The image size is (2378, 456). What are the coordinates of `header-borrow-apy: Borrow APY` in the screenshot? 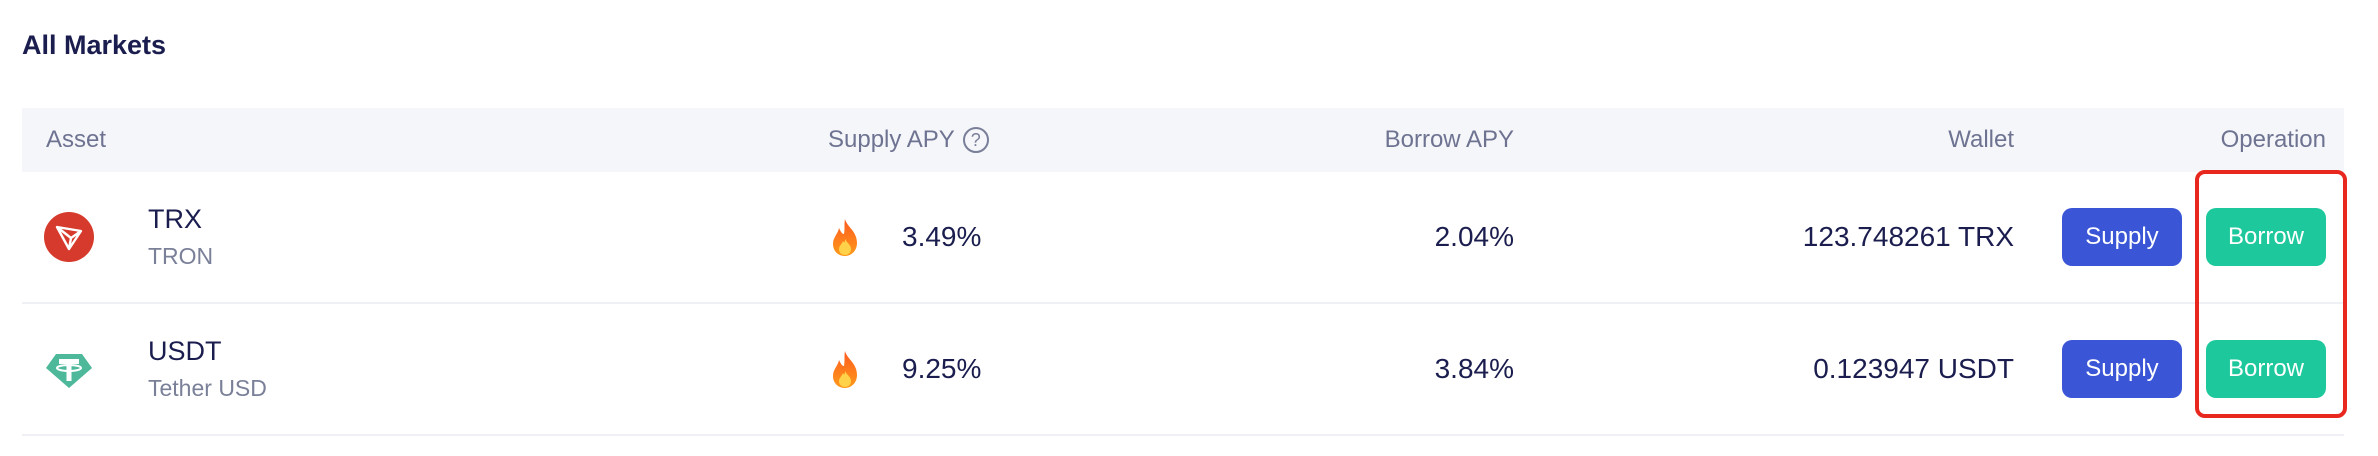 It's located at (1449, 139).